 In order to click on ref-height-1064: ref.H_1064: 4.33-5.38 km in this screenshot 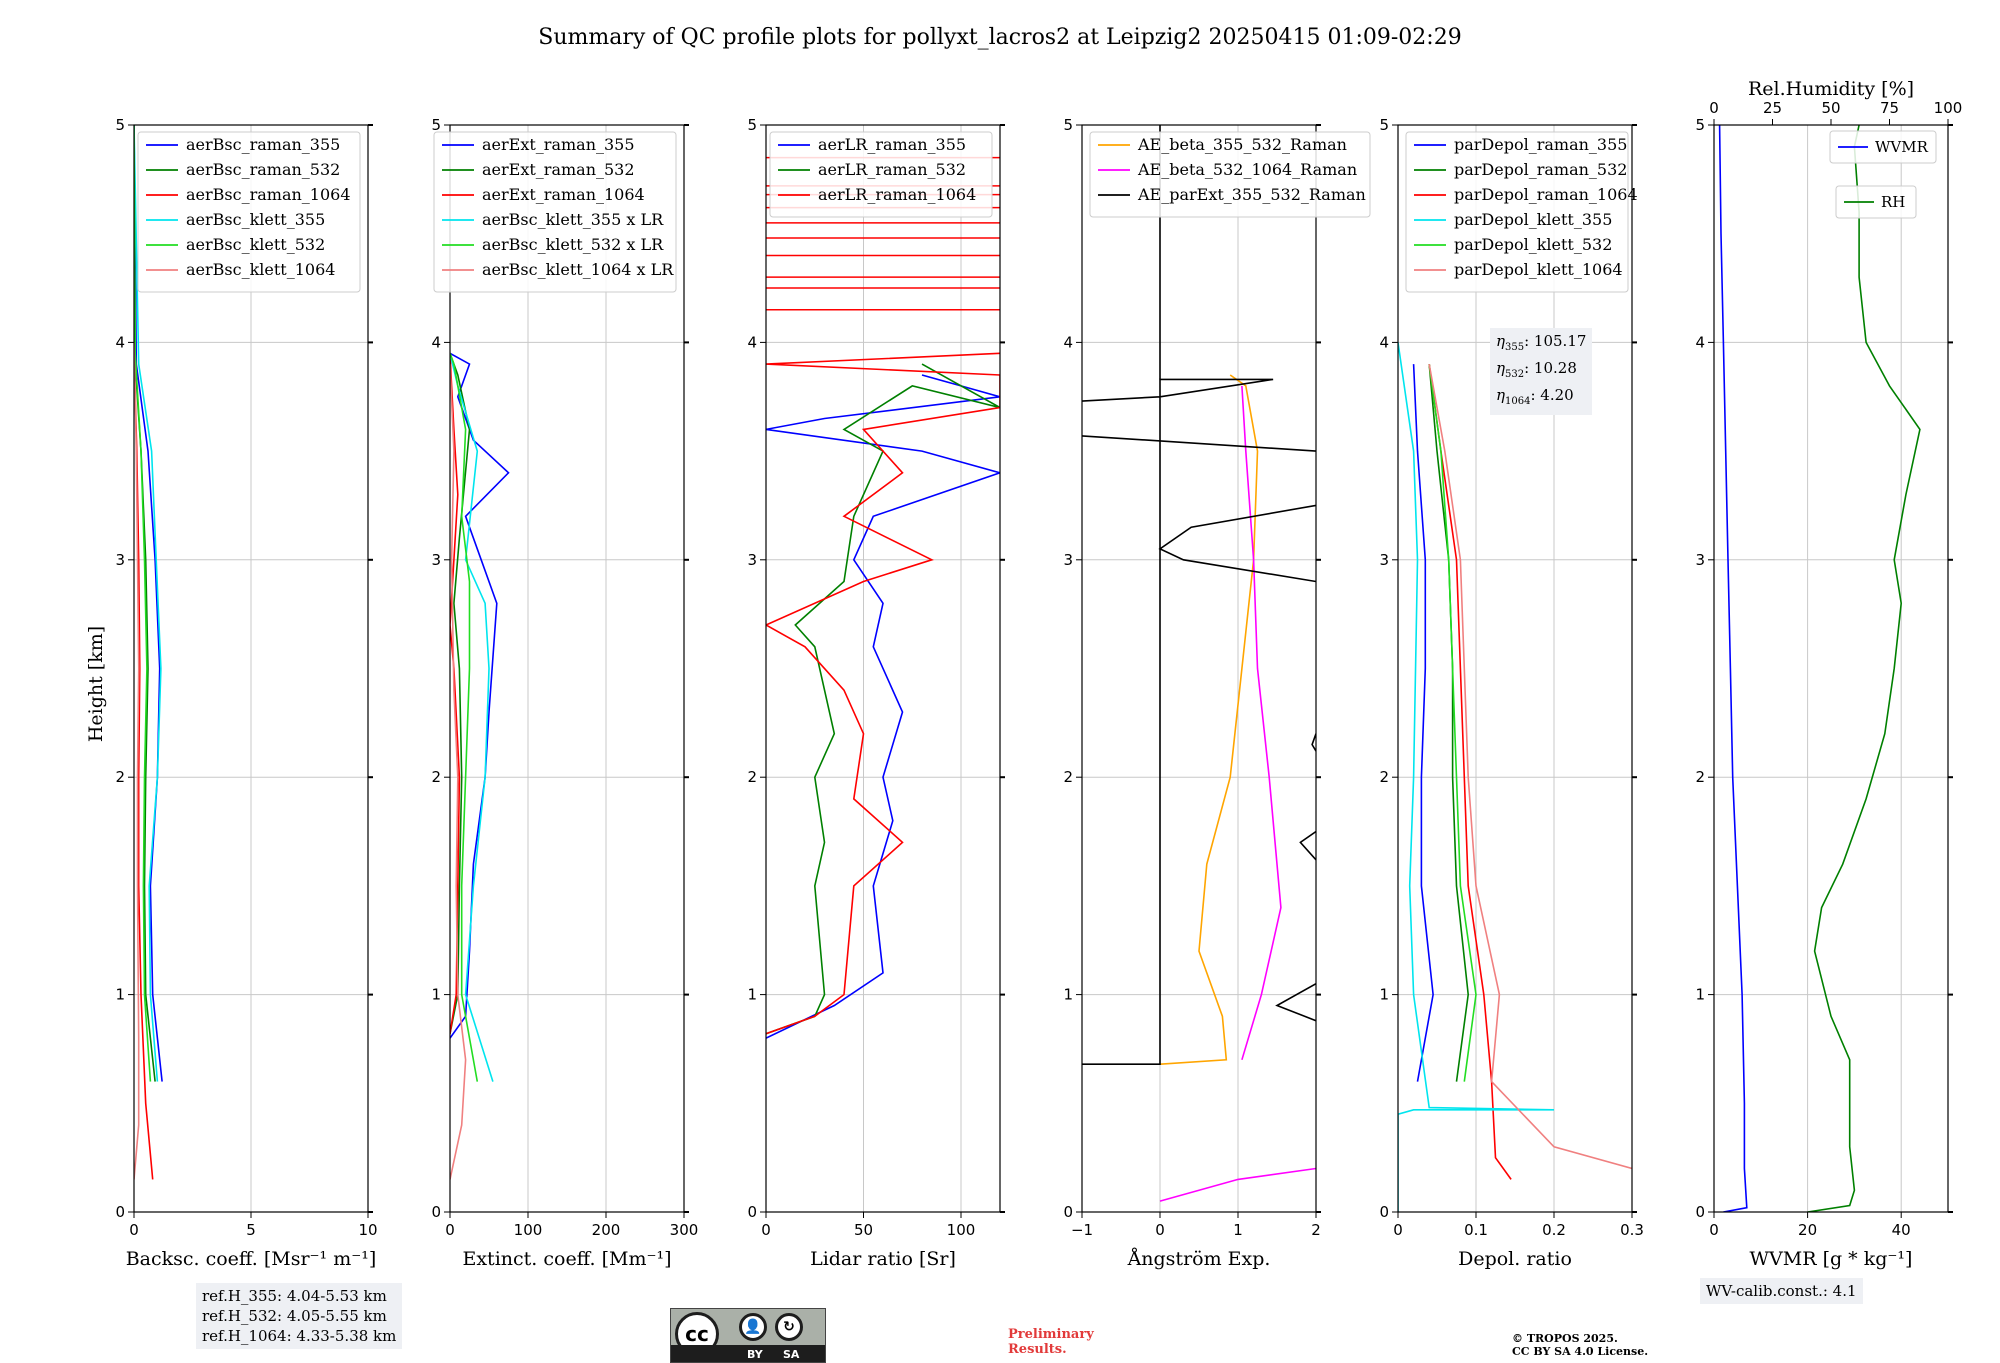, I will do `click(299, 1336)`.